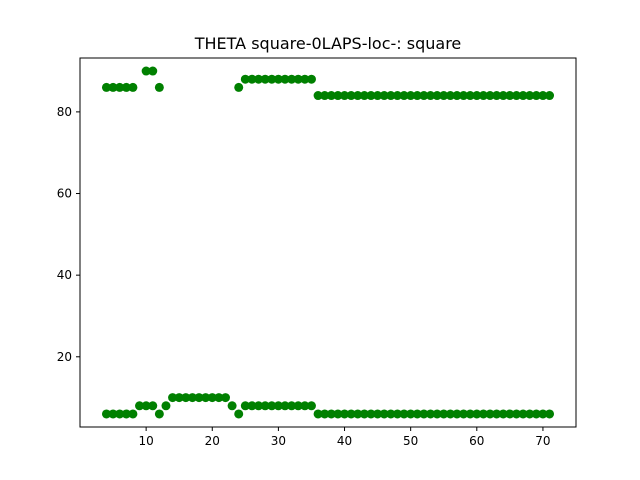  Describe the element at coordinates (64, 275) in the screenshot. I see `y-tick-label: 40` at that location.